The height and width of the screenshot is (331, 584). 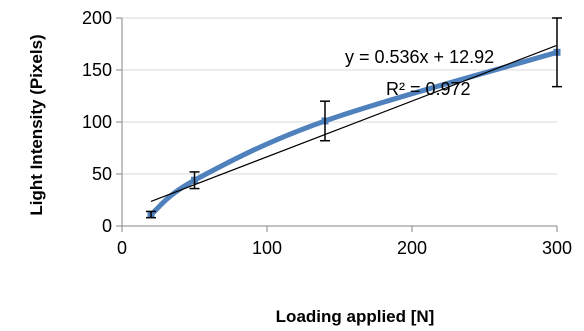 I want to click on y-tick-label-3: 150, so click(x=97, y=70).